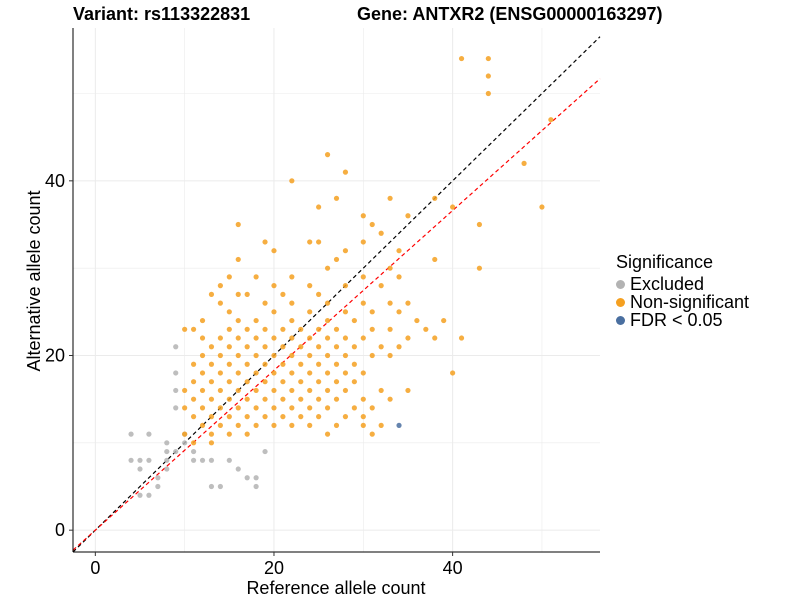 The height and width of the screenshot is (600, 800). Describe the element at coordinates (665, 262) in the screenshot. I see `legend-title: Significance` at that location.